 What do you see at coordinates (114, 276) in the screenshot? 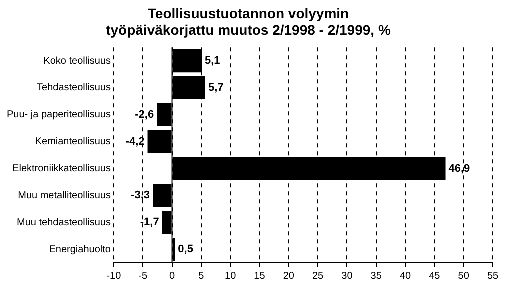
I see `x-tick-label: -10` at bounding box center [114, 276].